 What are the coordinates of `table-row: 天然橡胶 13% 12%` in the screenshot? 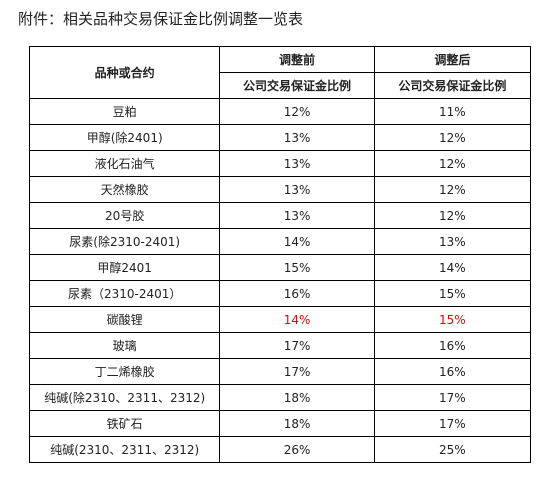 It's located at (280, 189).